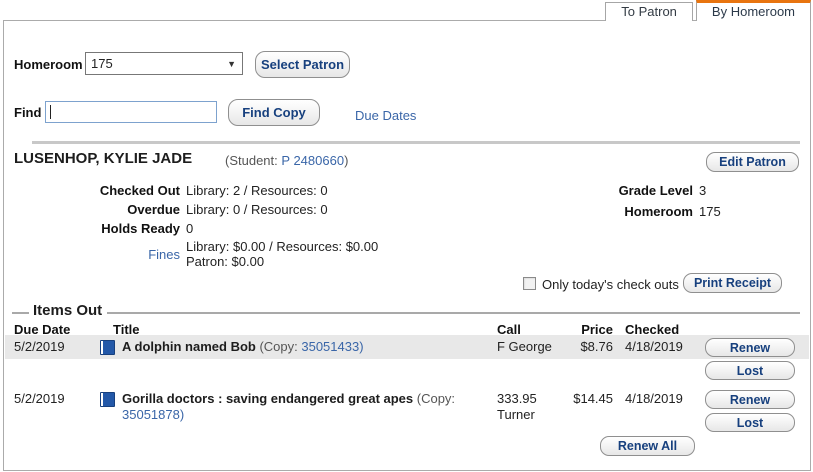  Describe the element at coordinates (649, 11) in the screenshot. I see `tab-to-patron: To Patron` at that location.